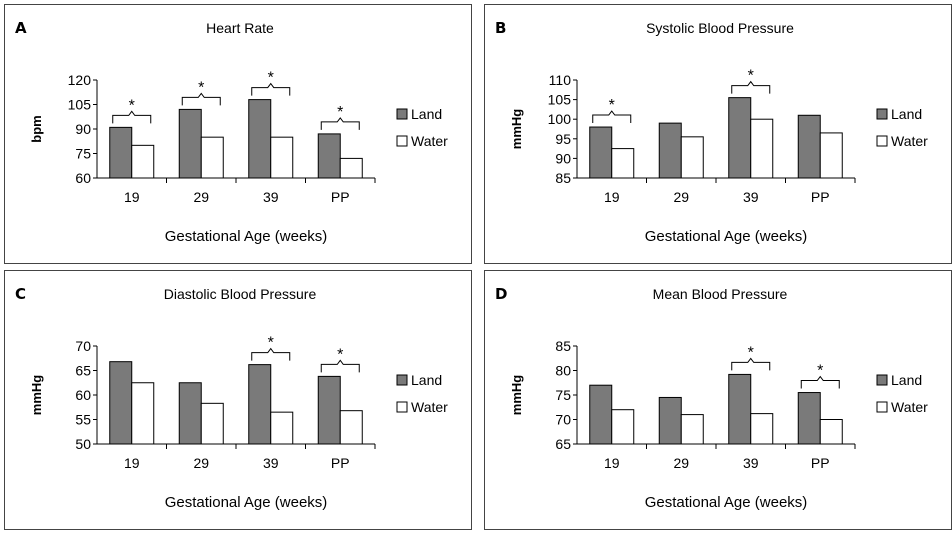  Describe the element at coordinates (560, 80) in the screenshot. I see `y-tick-label: 110` at that location.